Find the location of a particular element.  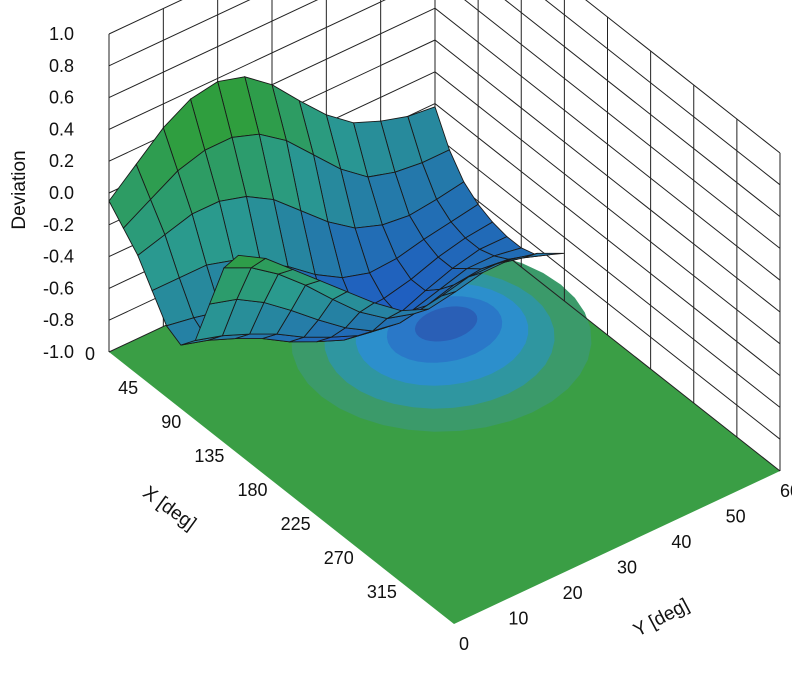

z-tick-label: 0.8 is located at coordinates (61, 66).